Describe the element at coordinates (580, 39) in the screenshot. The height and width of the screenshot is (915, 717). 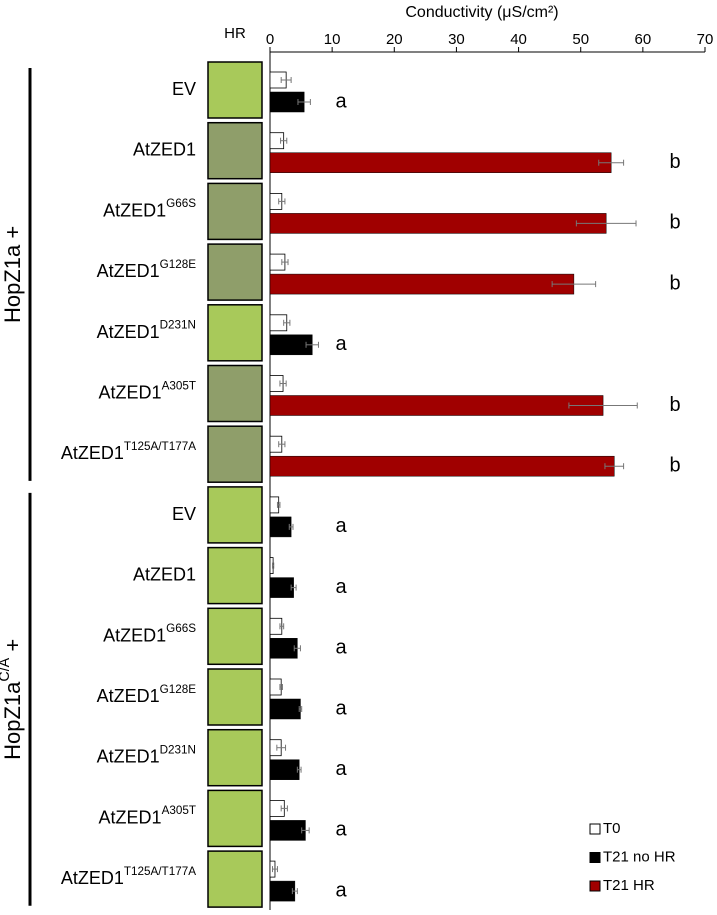
I see `x-tick-label: 50` at that location.